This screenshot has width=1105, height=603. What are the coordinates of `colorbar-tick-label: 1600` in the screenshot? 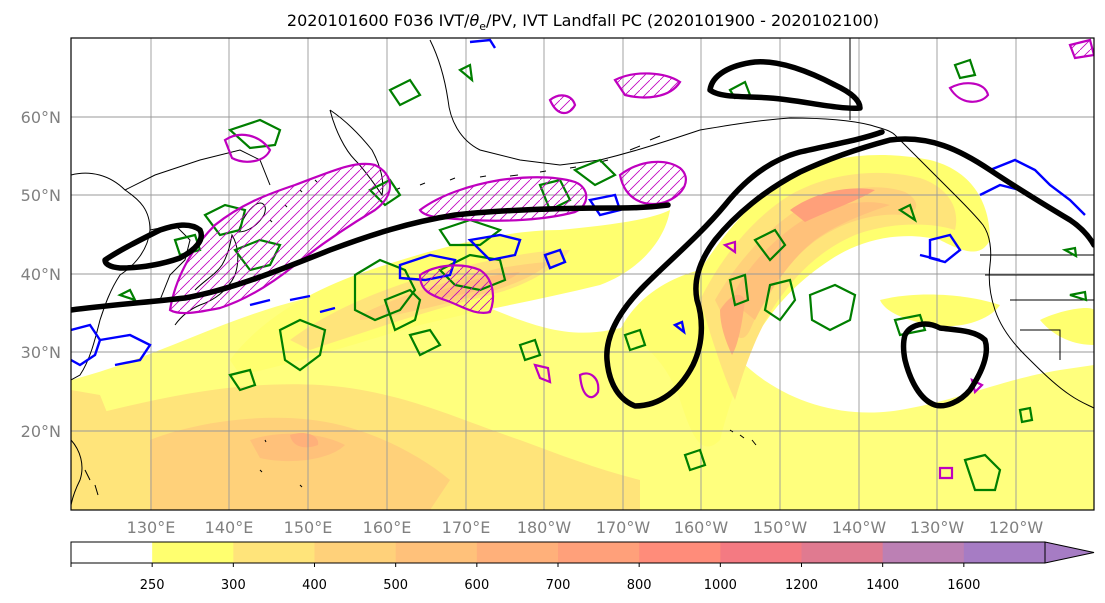 It's located at (963, 585).